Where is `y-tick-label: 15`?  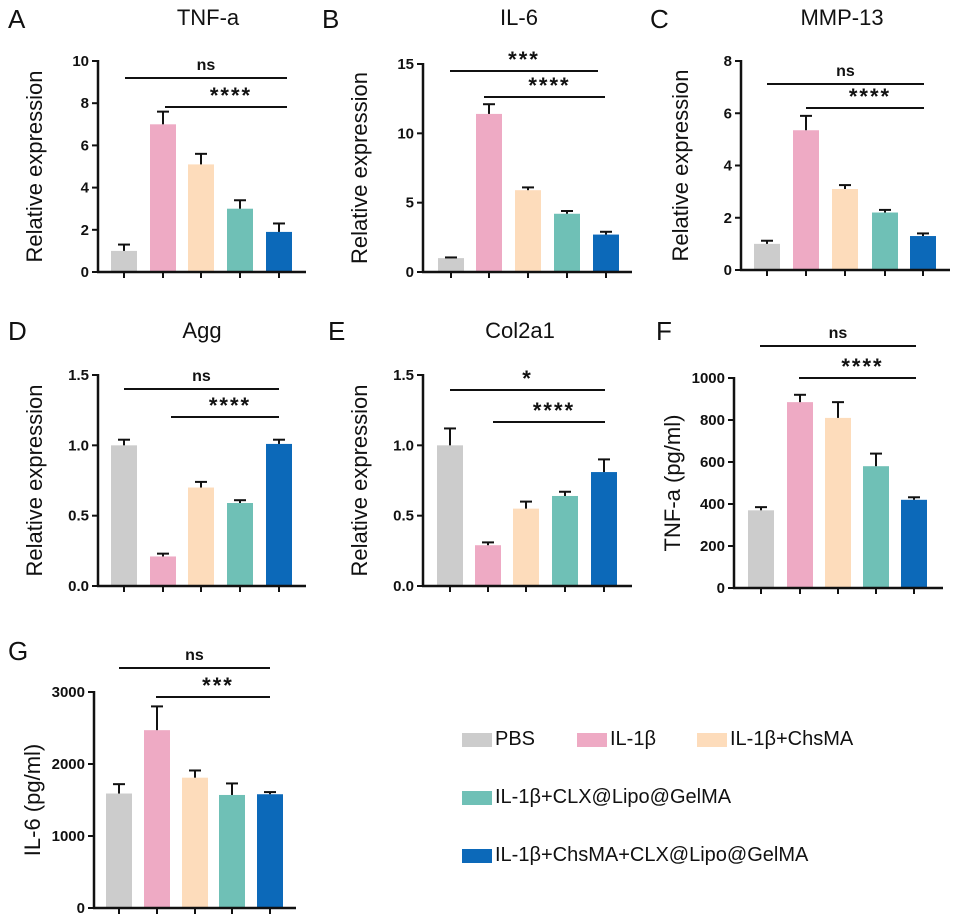
y-tick-label: 15 is located at coordinates (405, 64).